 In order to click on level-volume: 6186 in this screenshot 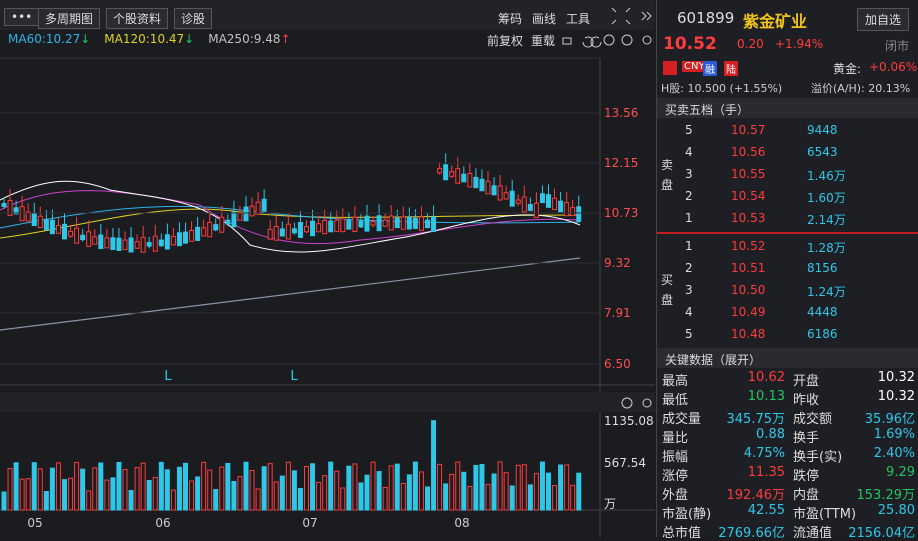, I will do `click(822, 334)`.